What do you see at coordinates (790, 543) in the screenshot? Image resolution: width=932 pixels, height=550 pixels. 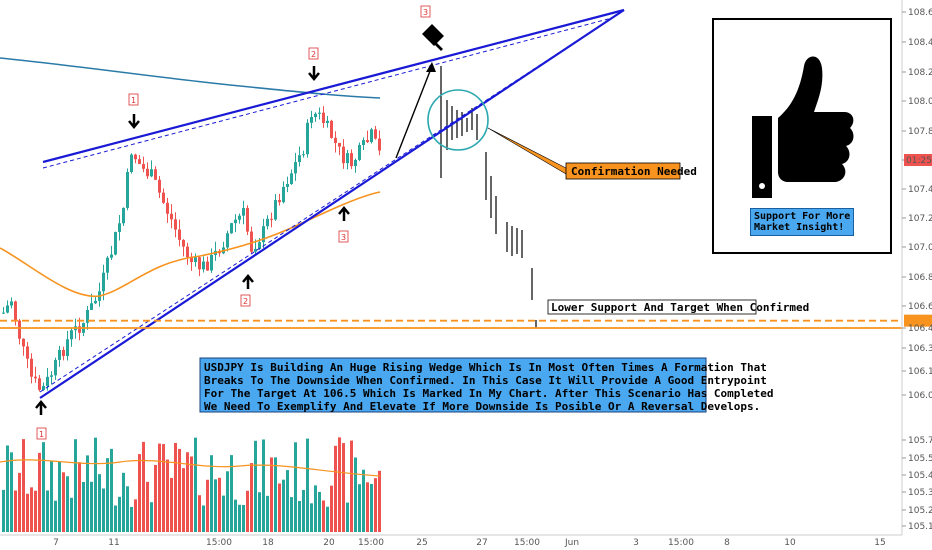 I see `time-tick-label: 10` at bounding box center [790, 543].